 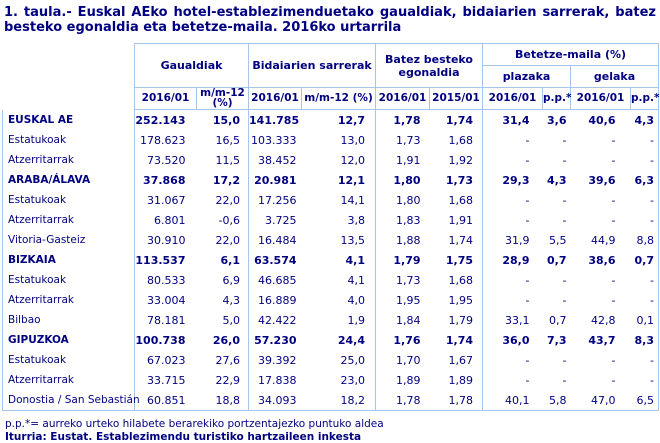 What do you see at coordinates (312, 65) in the screenshot?
I see `colgroup-bidaiarien-sarrerak: Bidaiarien sarrerak` at bounding box center [312, 65].